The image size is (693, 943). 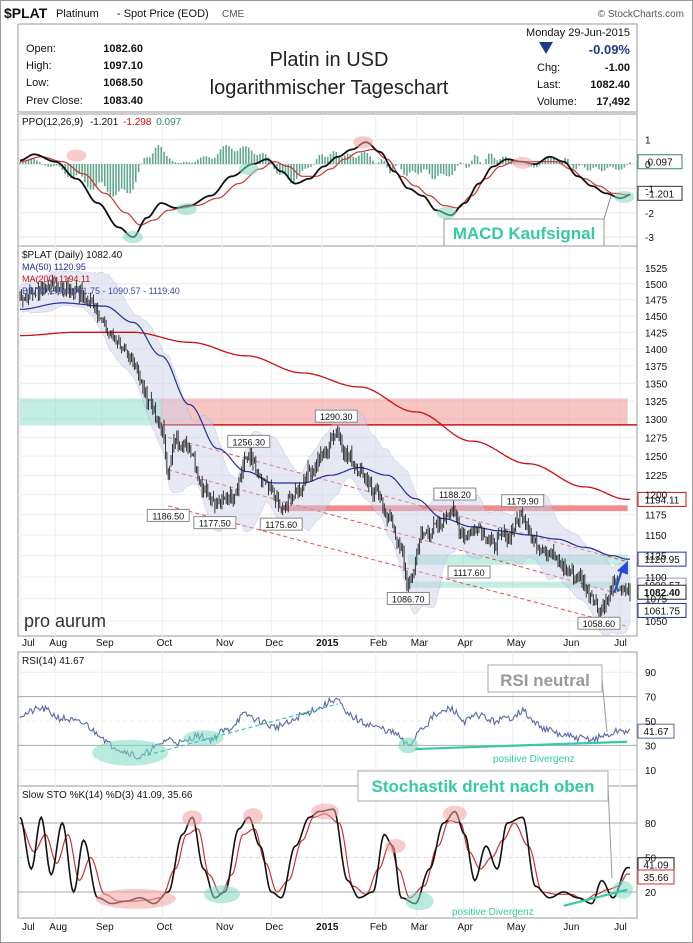 I want to click on price-tick-label: 1425, so click(x=656, y=333).